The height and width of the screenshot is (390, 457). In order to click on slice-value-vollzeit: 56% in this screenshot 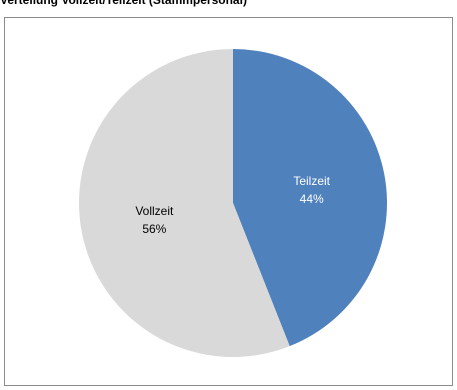, I will do `click(154, 229)`.